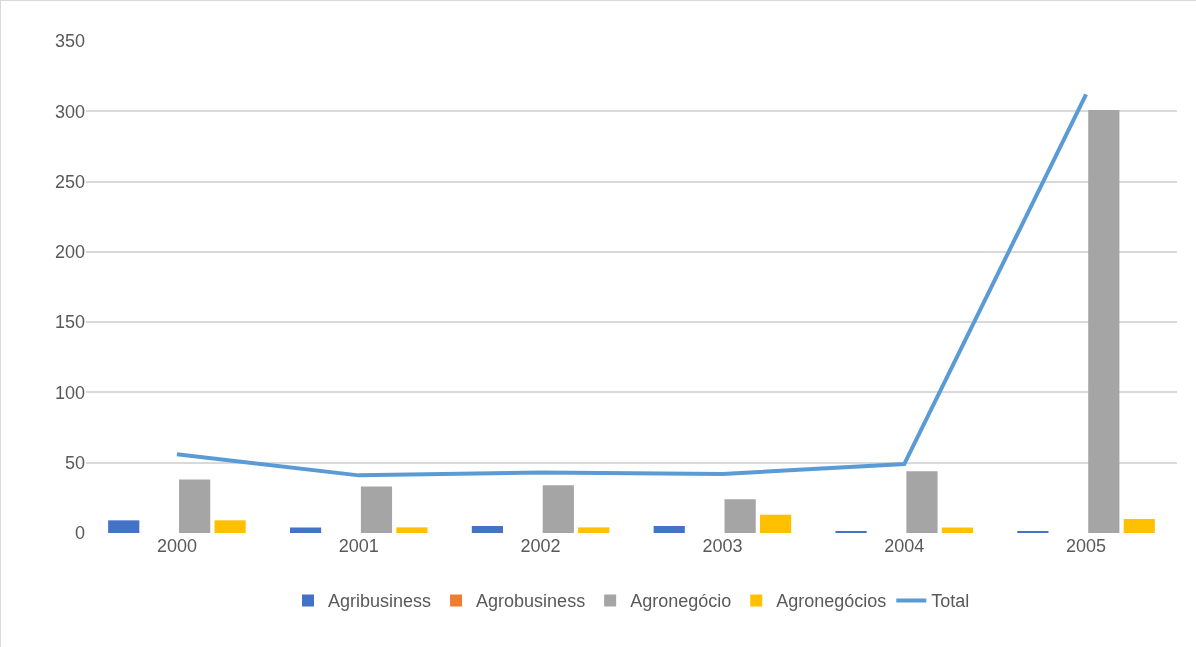  What do you see at coordinates (69, 181) in the screenshot?
I see `y-tick-label: 250` at bounding box center [69, 181].